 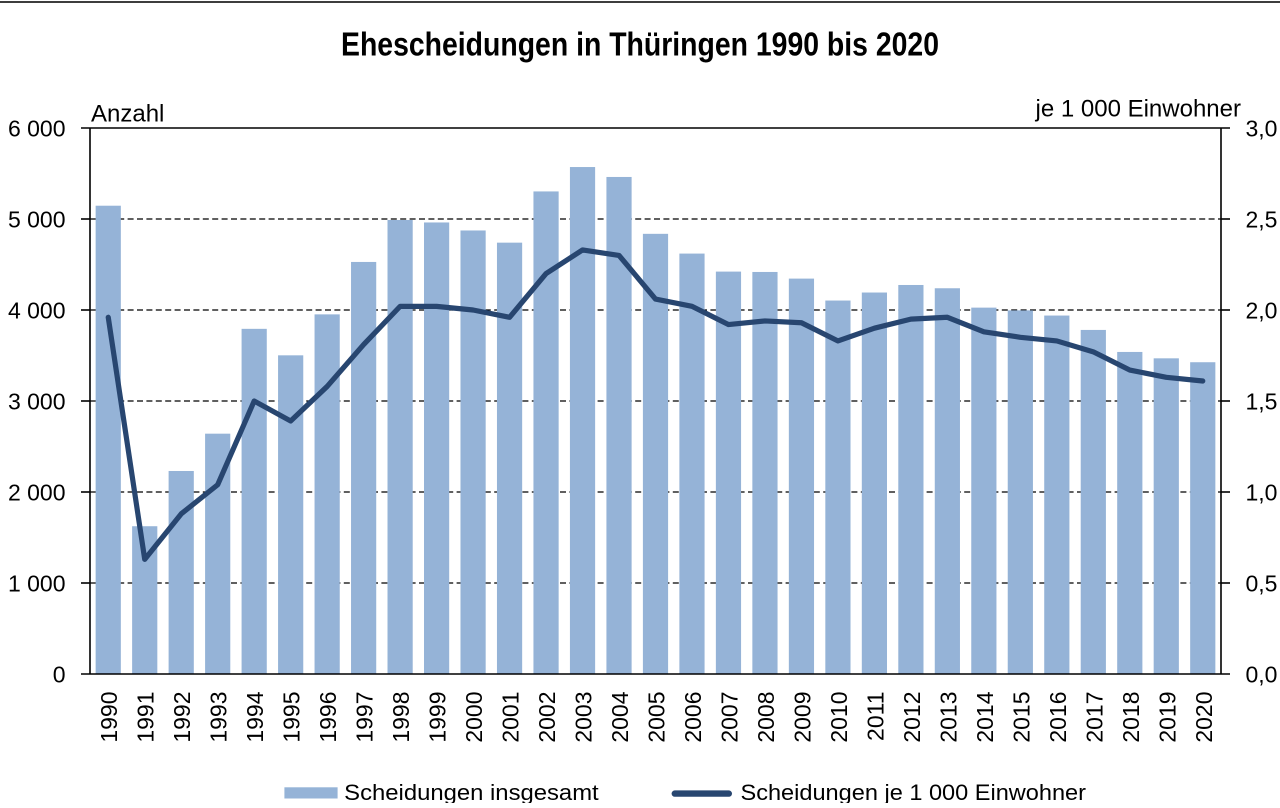 I want to click on svg-text: 2018, so click(x=1131, y=717).